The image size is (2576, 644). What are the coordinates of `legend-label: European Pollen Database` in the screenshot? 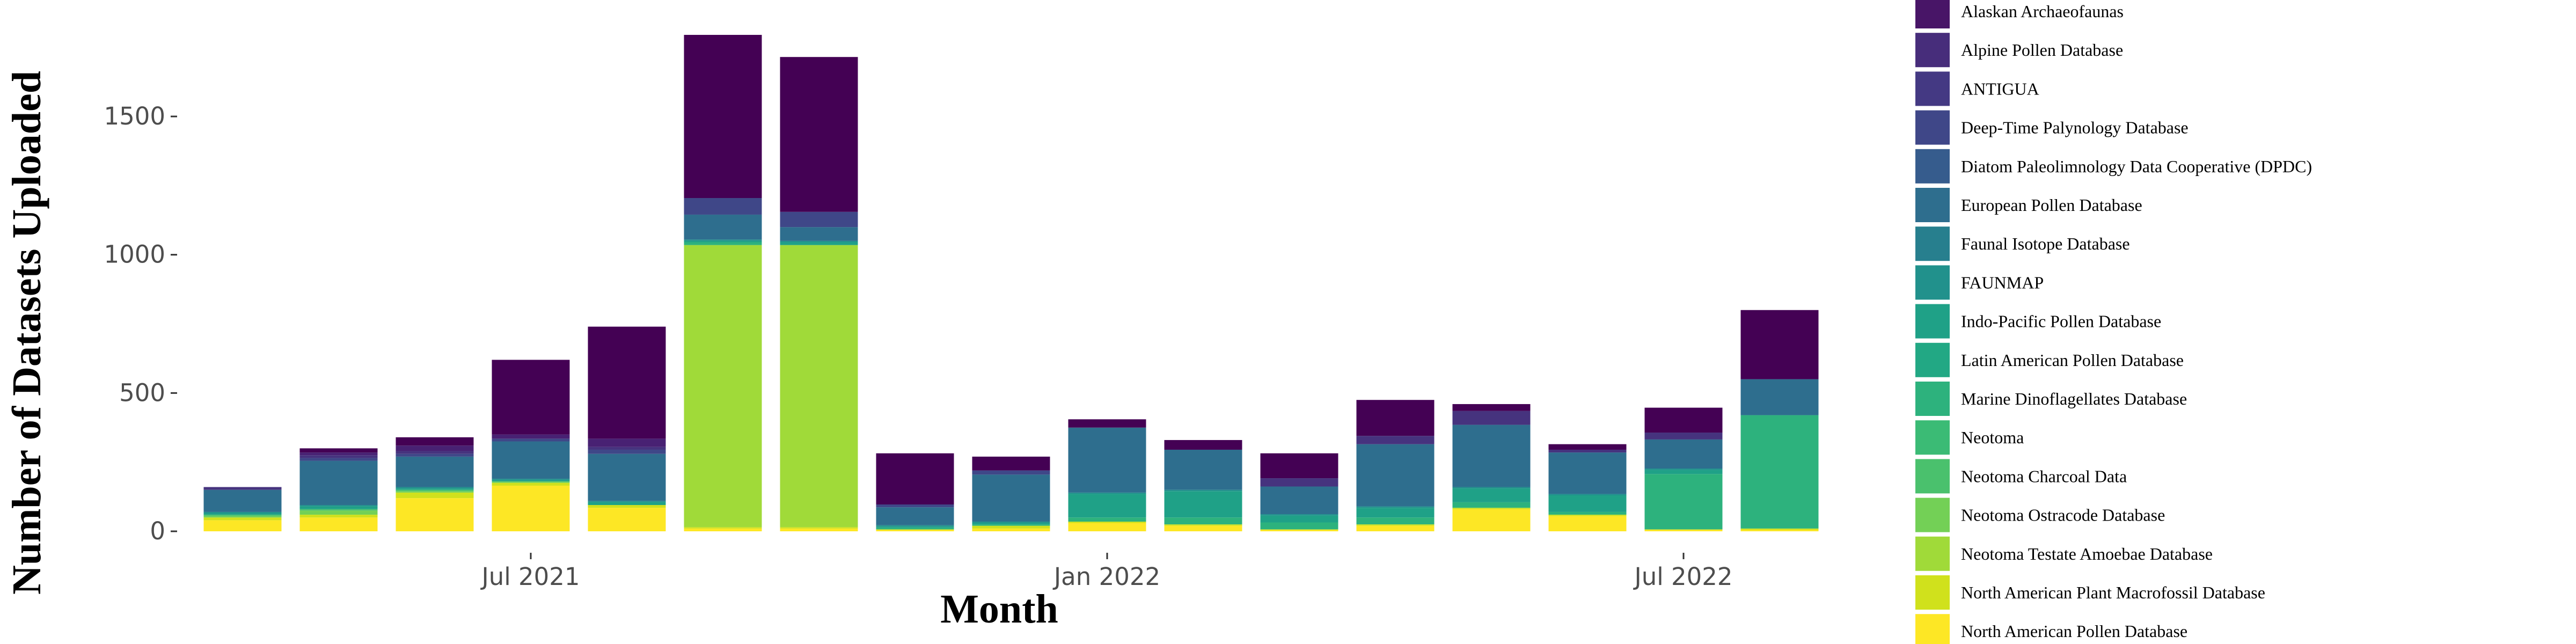 It's located at (2051, 205).